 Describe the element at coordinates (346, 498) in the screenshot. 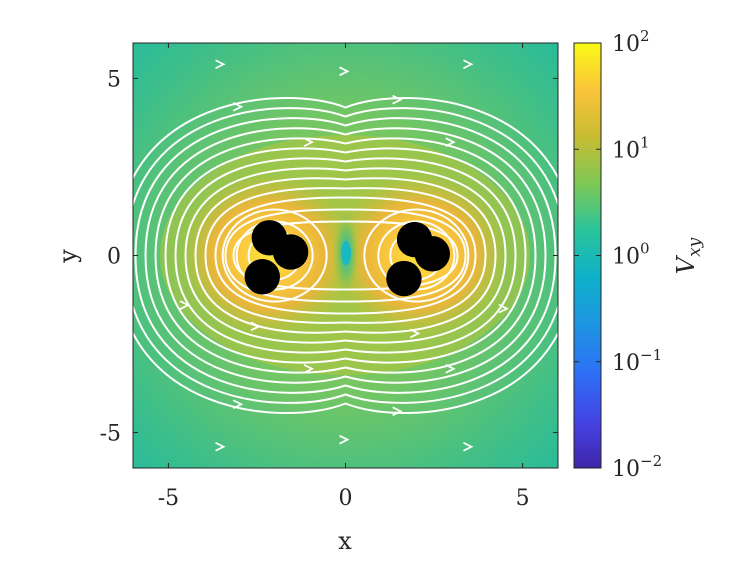

I see `x-tick-label: 0` at that location.